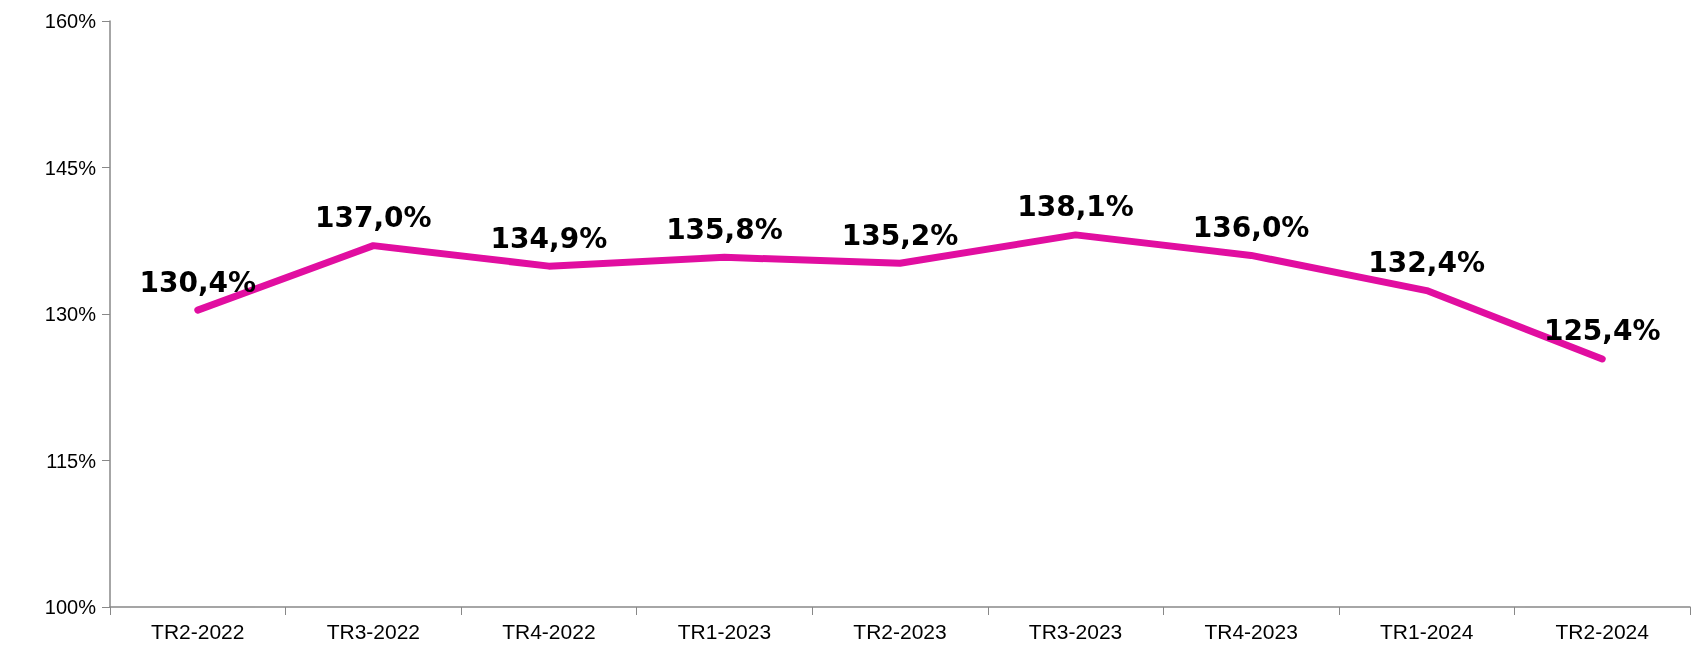  Describe the element at coordinates (1075, 631) in the screenshot. I see `x-tick-label: TR3-2023` at that location.